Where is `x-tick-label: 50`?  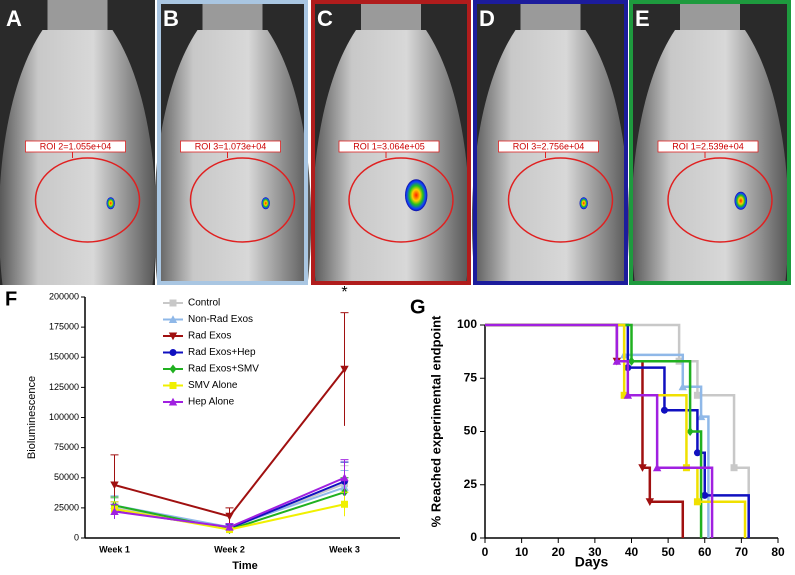
x-tick-label: 50 is located at coordinates (668, 552).